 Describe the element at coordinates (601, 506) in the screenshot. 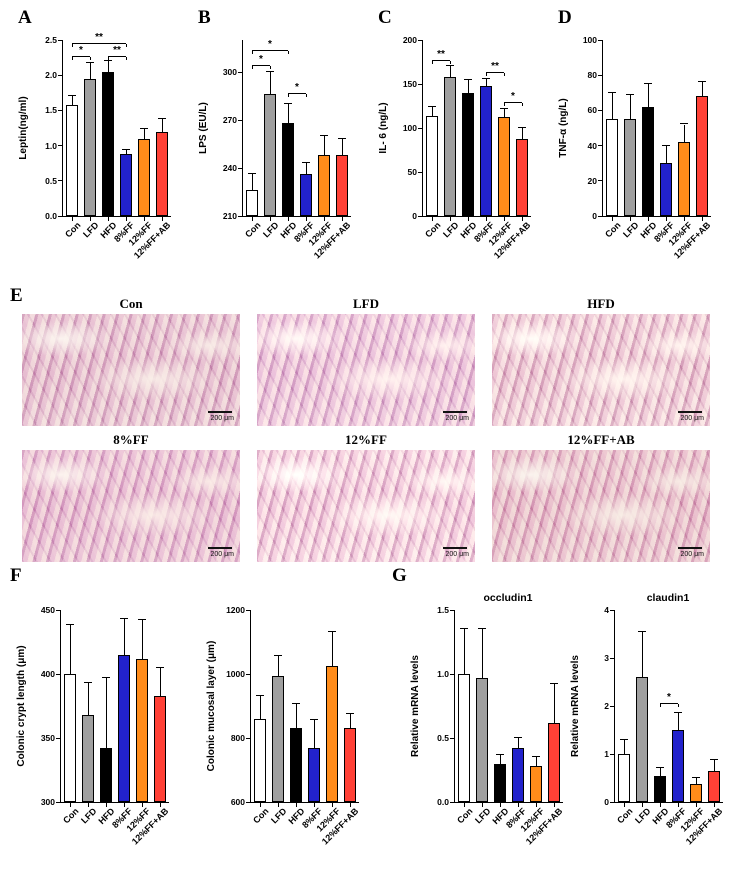

I see `histology-image-12ffab: 200 μm` at that location.